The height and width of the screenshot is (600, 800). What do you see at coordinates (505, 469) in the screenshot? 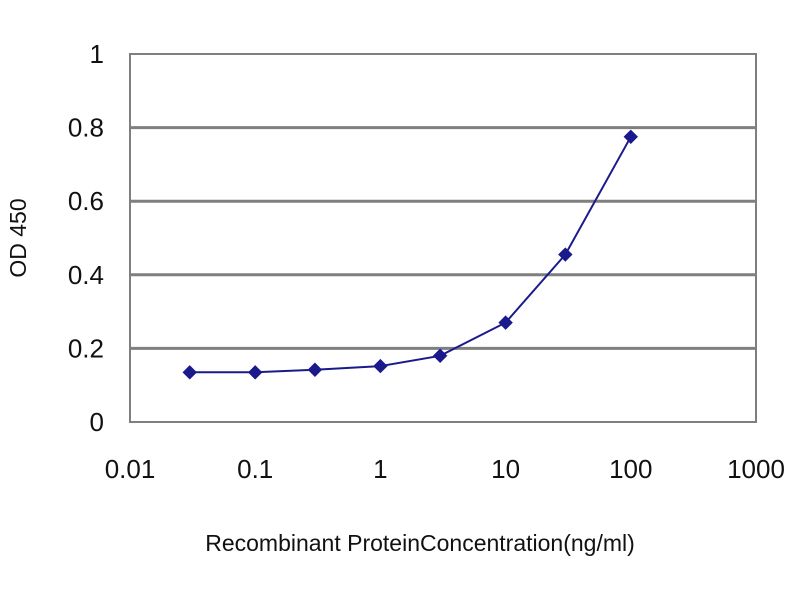
I see `x-tick-label: 10` at bounding box center [505, 469].